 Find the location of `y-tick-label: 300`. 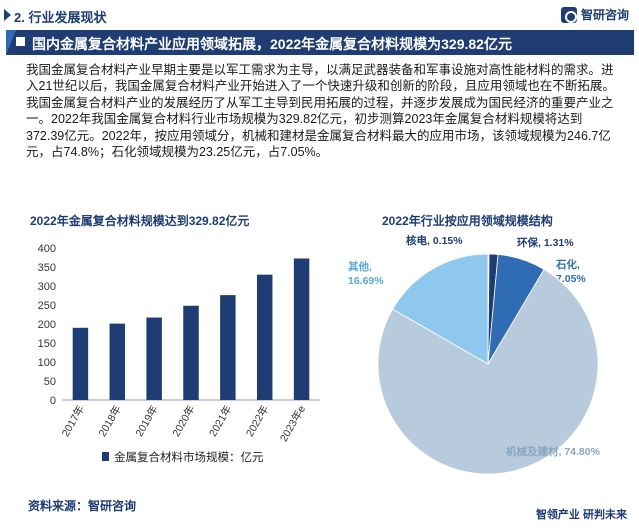

y-tick-label: 300 is located at coordinates (47, 287).